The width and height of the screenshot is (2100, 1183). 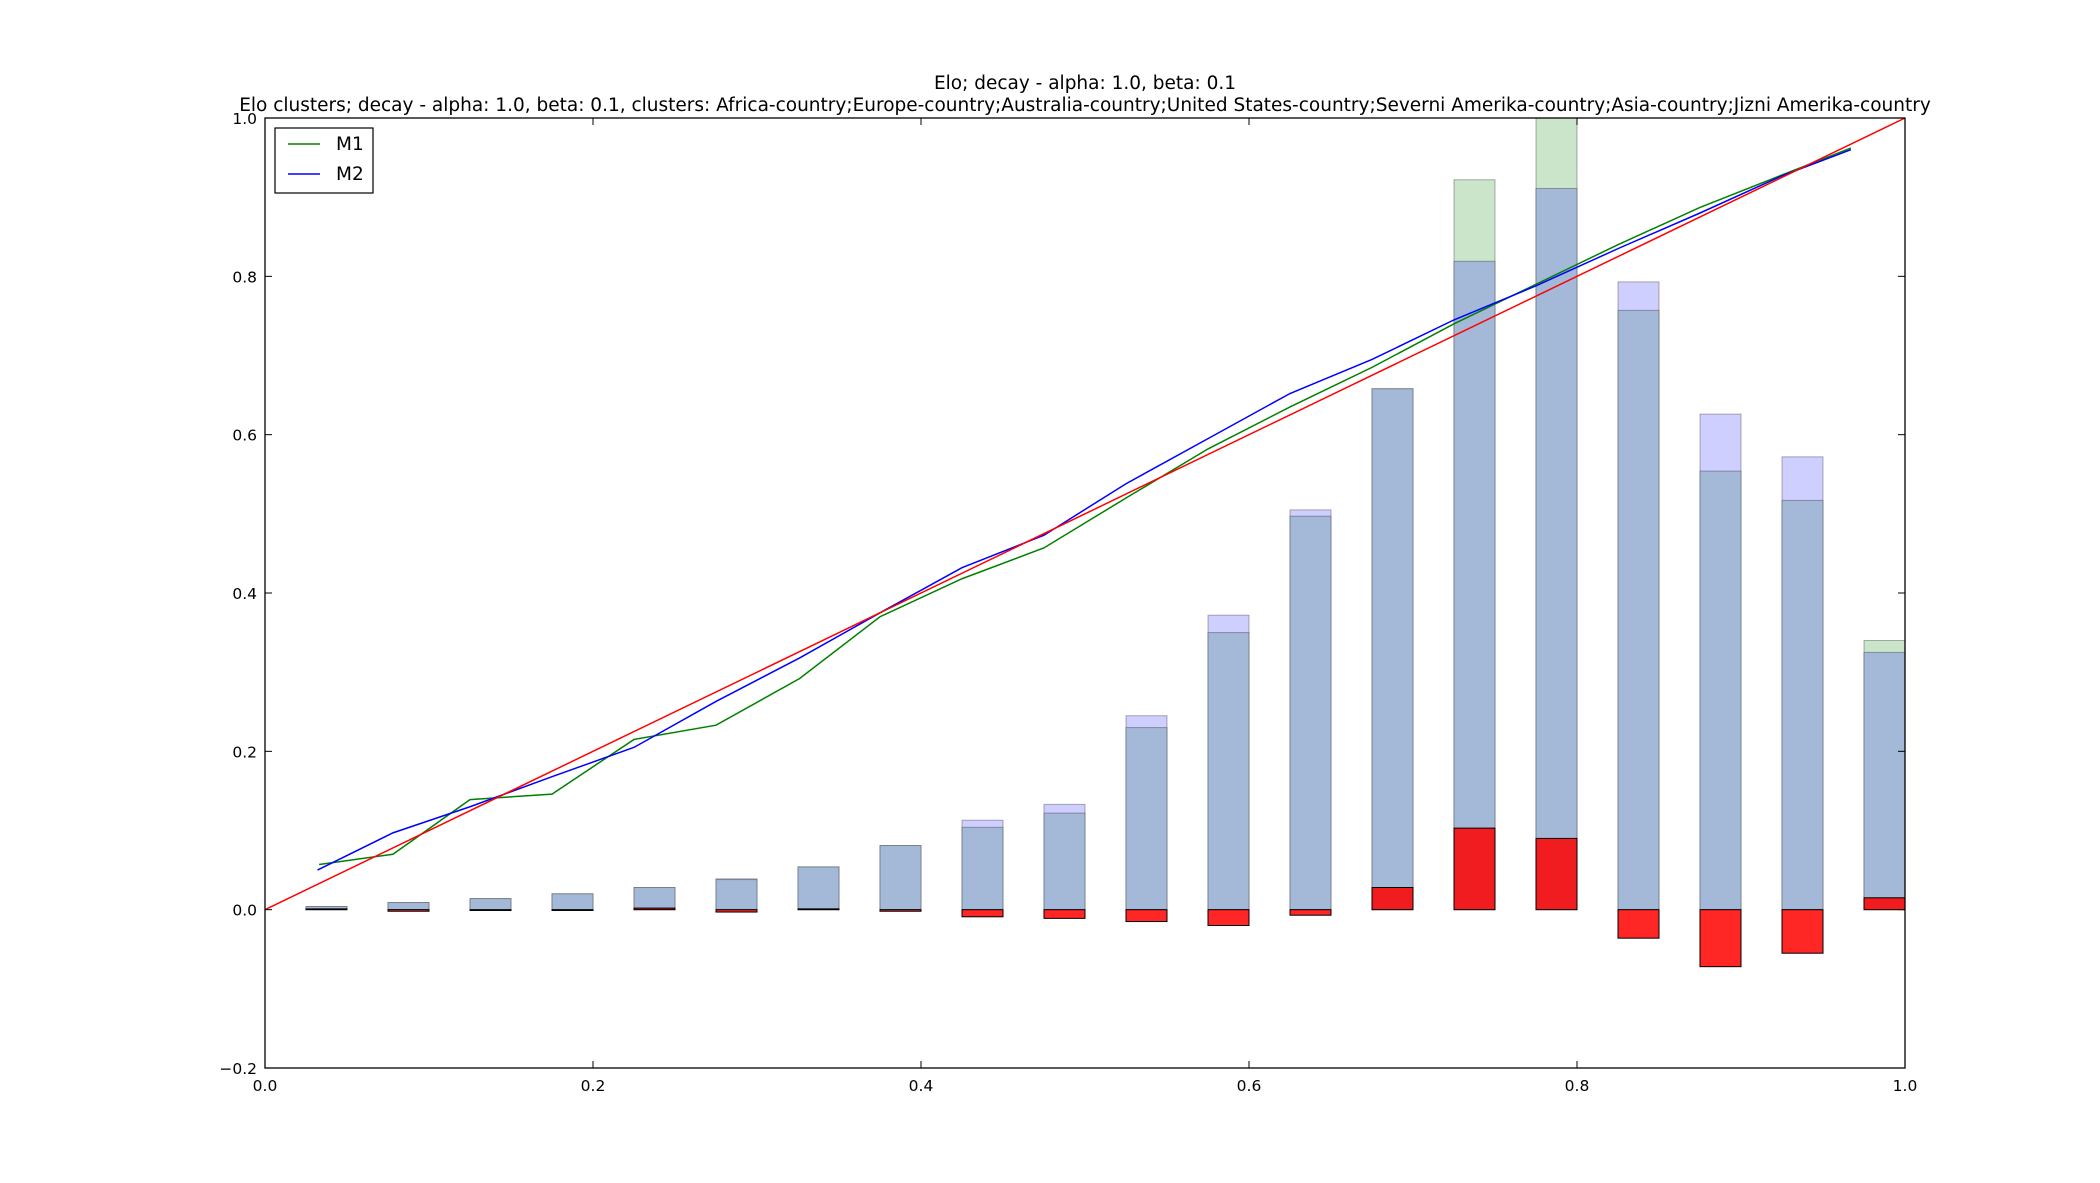 I want to click on legend: M1 M2, so click(x=324, y=160).